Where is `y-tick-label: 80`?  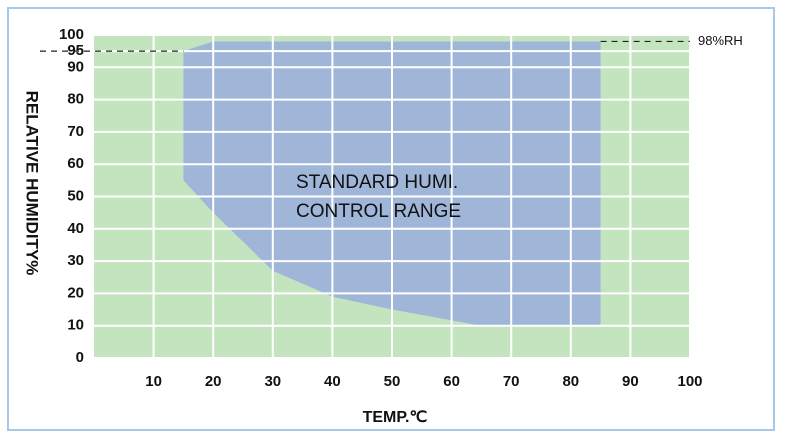 y-tick-label: 80 is located at coordinates (75, 99).